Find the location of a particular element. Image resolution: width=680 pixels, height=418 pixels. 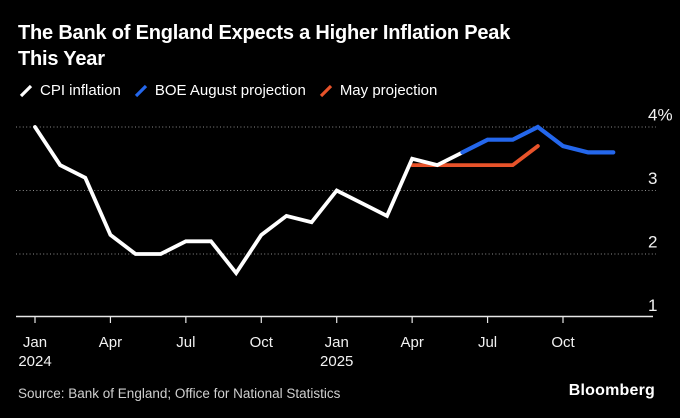

chart-title-line2: This Year is located at coordinates (61, 59).